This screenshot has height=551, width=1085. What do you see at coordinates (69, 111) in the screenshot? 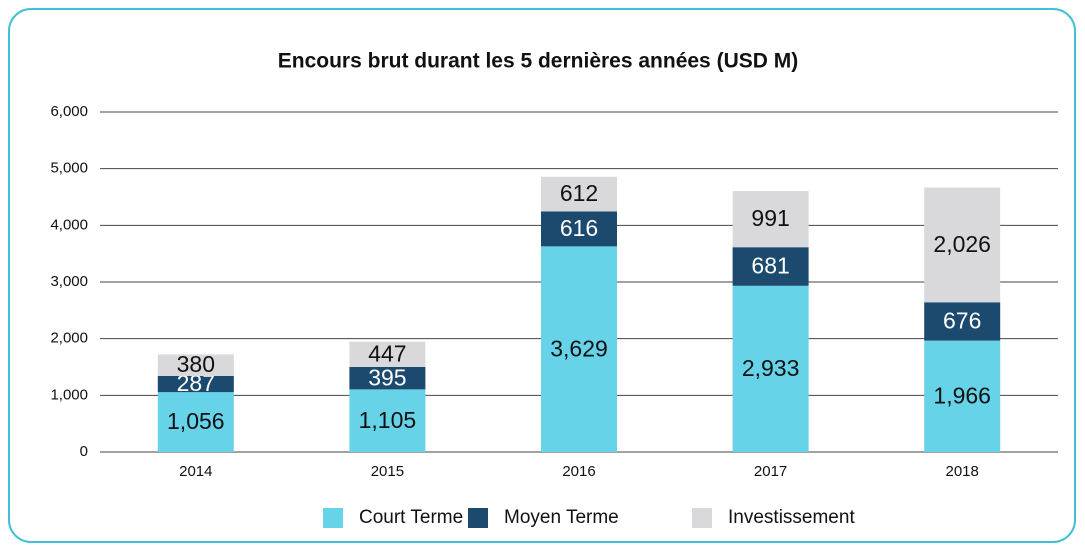
I see `y-tick-label: 6,000` at bounding box center [69, 111].